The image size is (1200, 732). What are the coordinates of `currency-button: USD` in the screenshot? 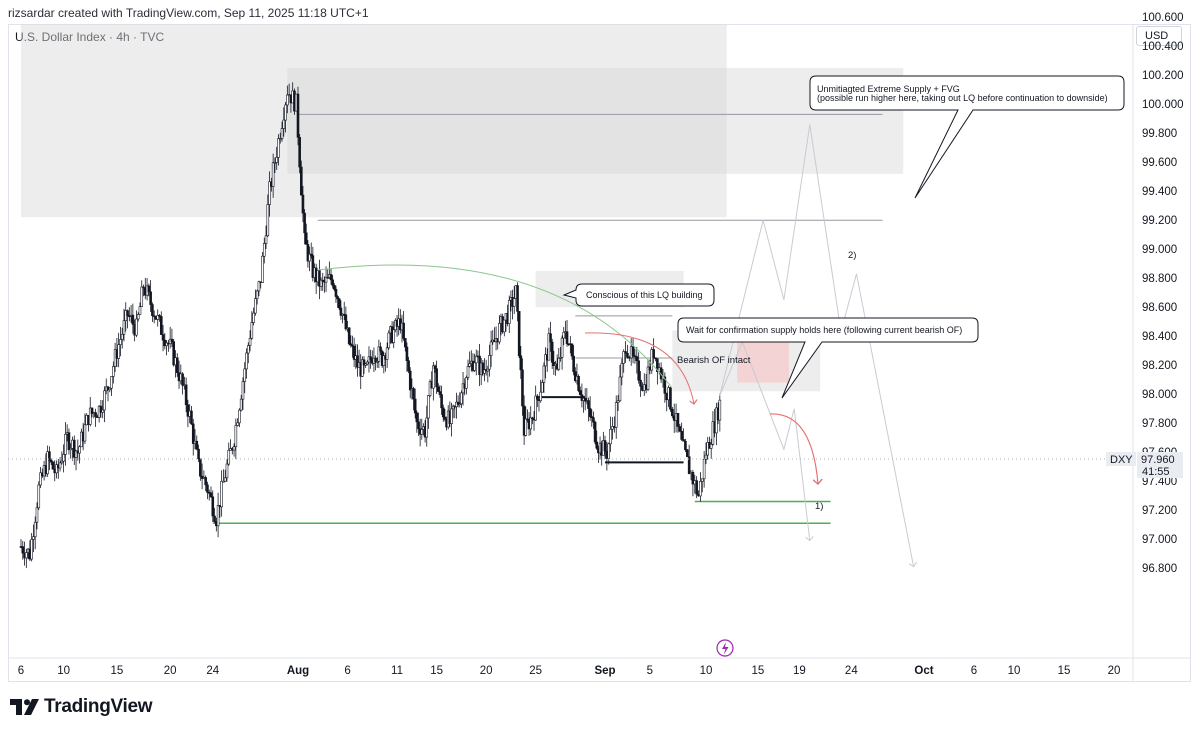 It's located at (1159, 36).